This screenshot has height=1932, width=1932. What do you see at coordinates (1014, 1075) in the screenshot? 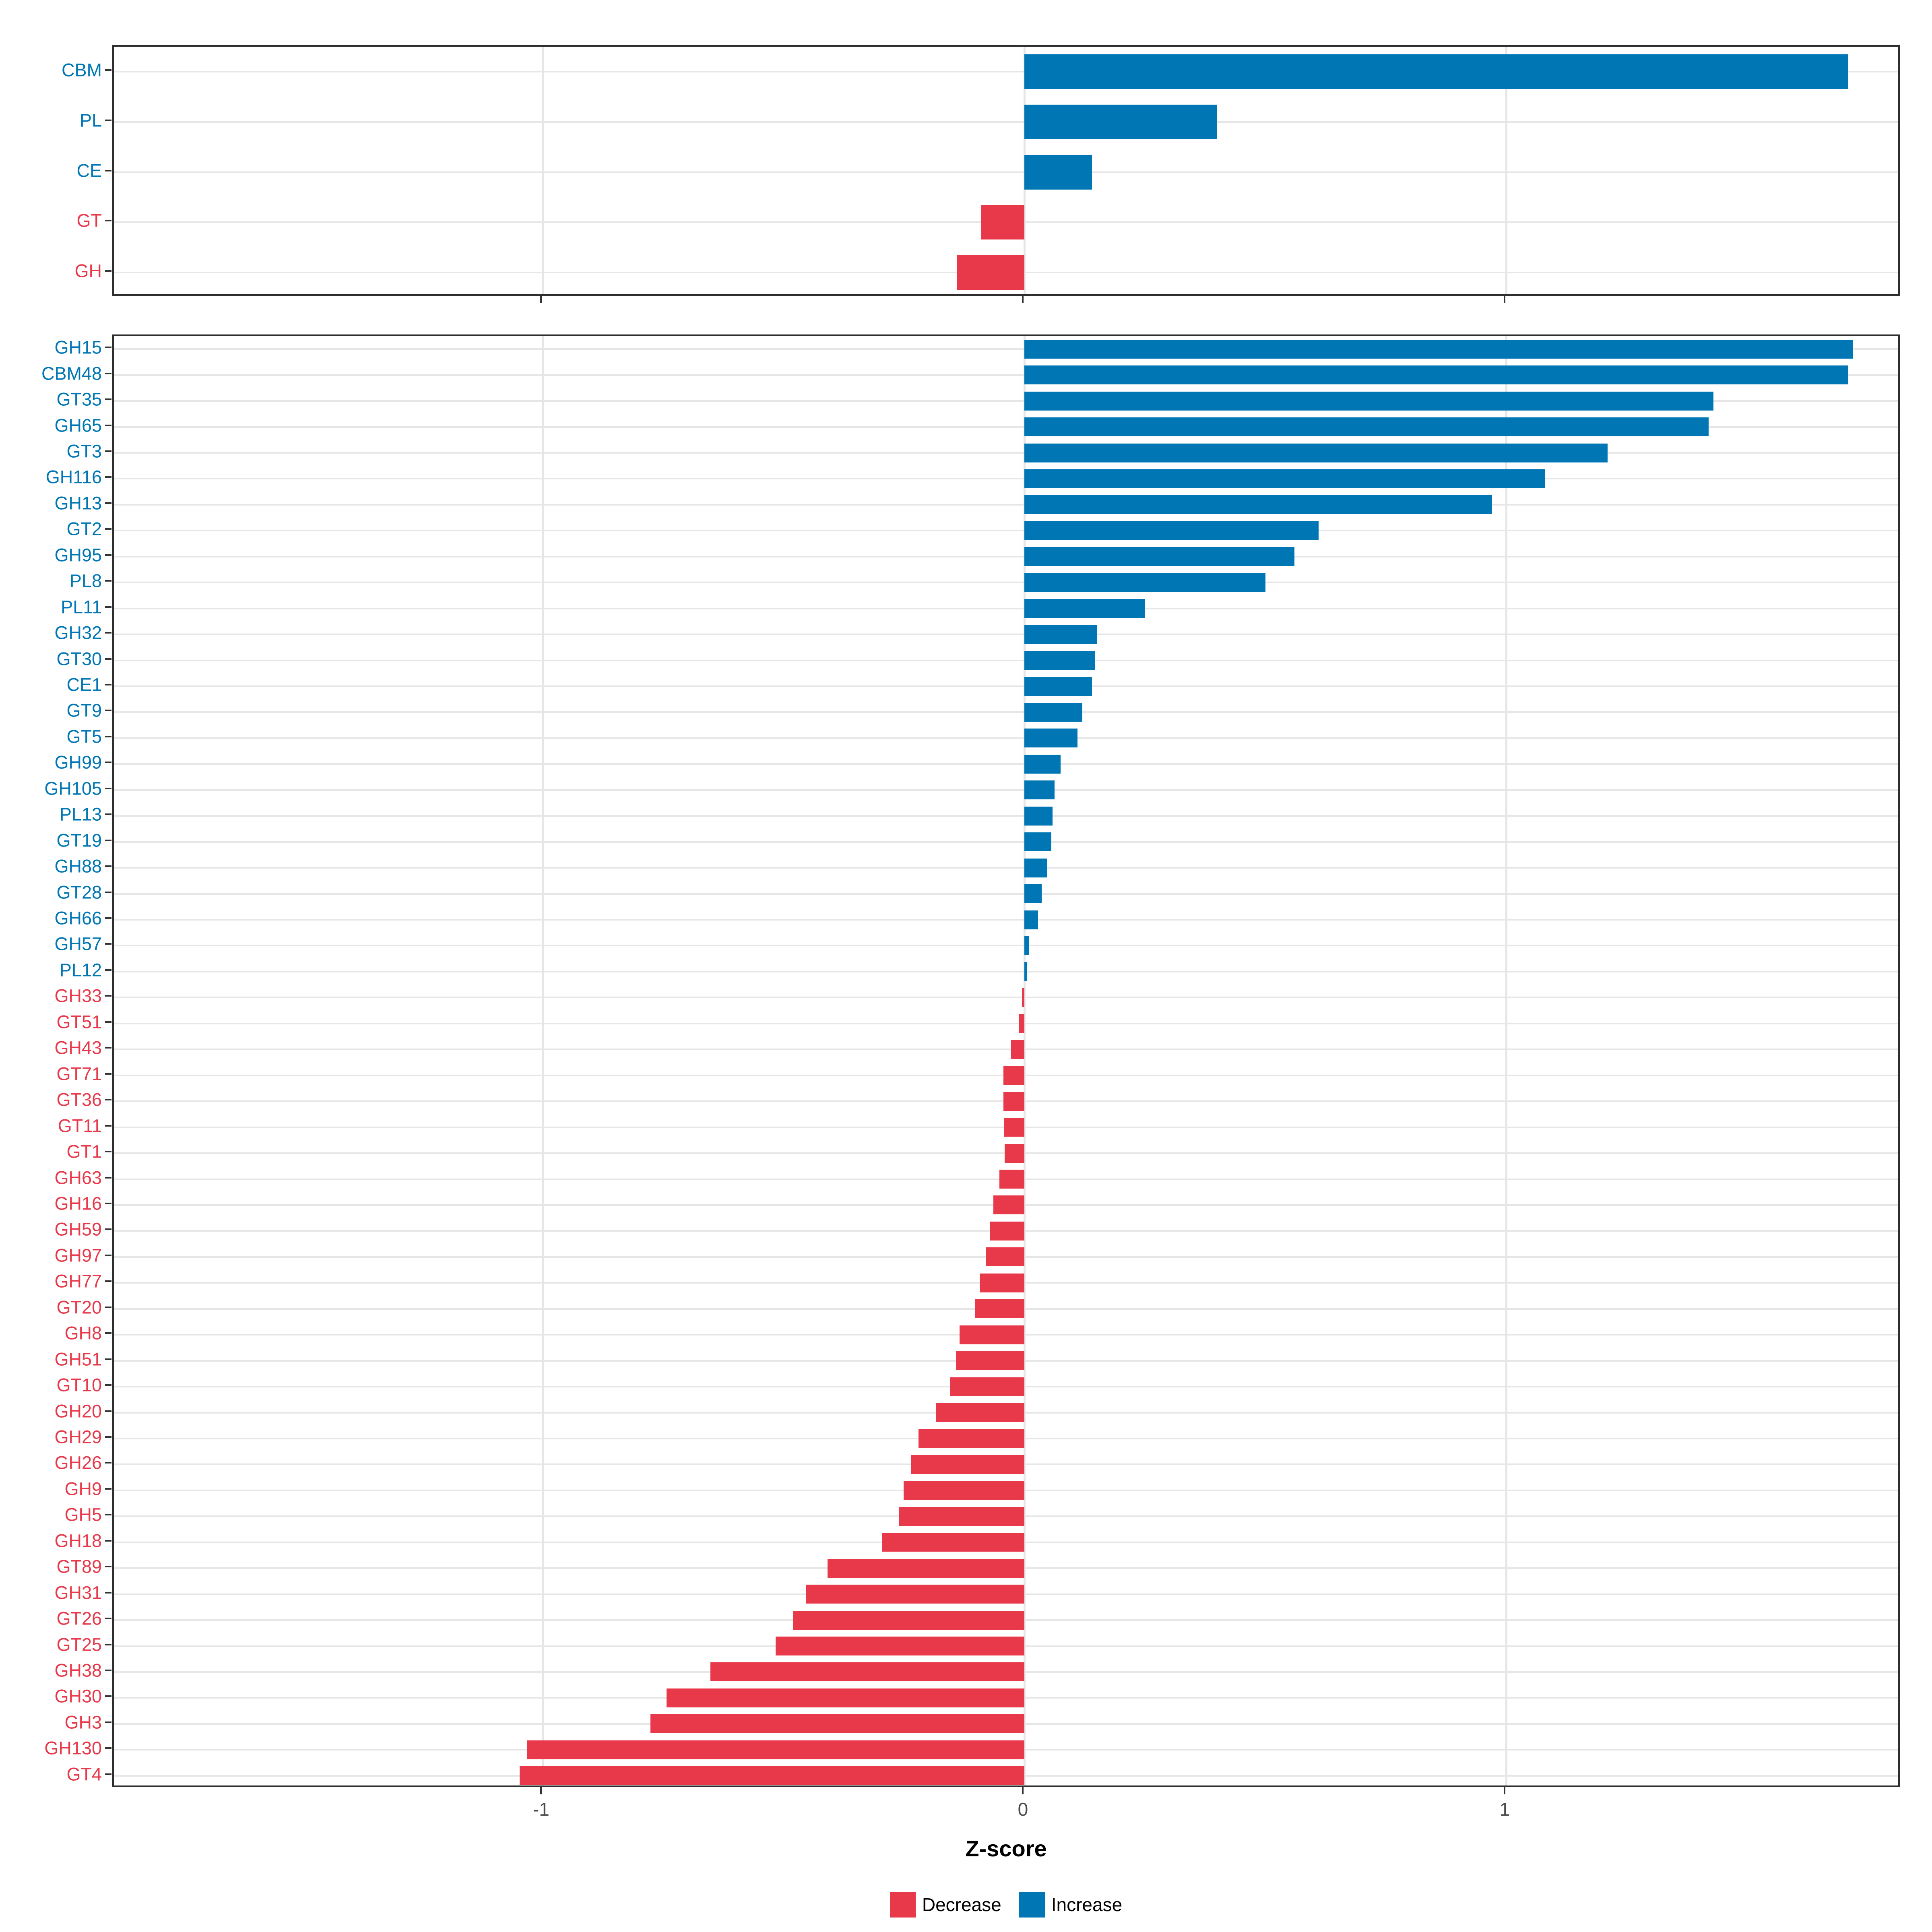
I see `bar-GT71` at bounding box center [1014, 1075].